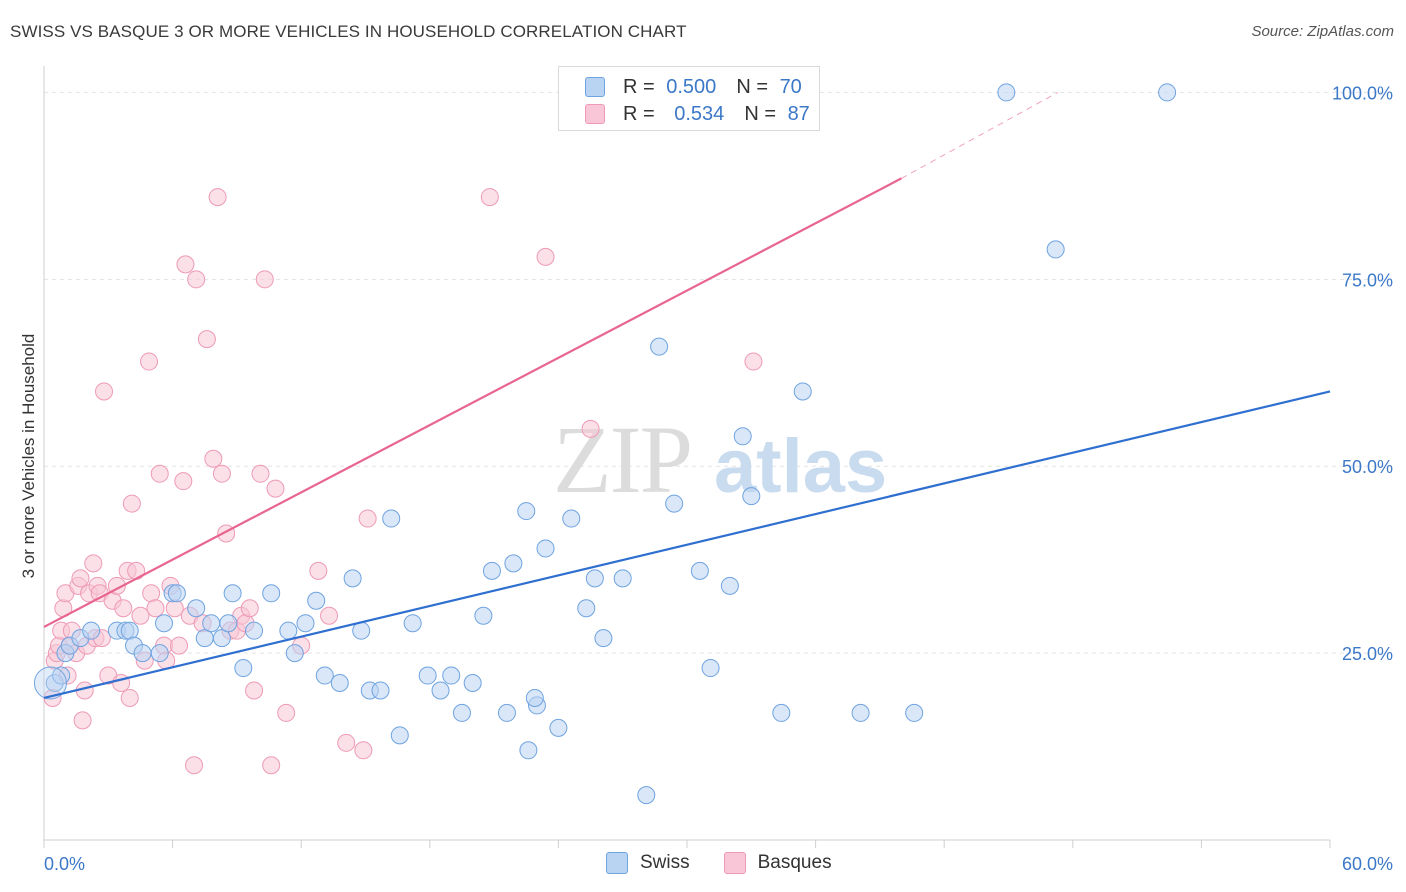  I want to click on legend-basques-n-label: N =, so click(760, 113).